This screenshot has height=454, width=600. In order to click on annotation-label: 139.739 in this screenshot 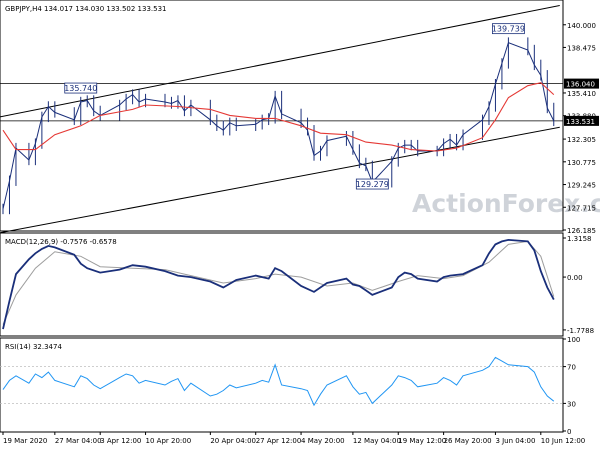, I will do `click(508, 29)`.